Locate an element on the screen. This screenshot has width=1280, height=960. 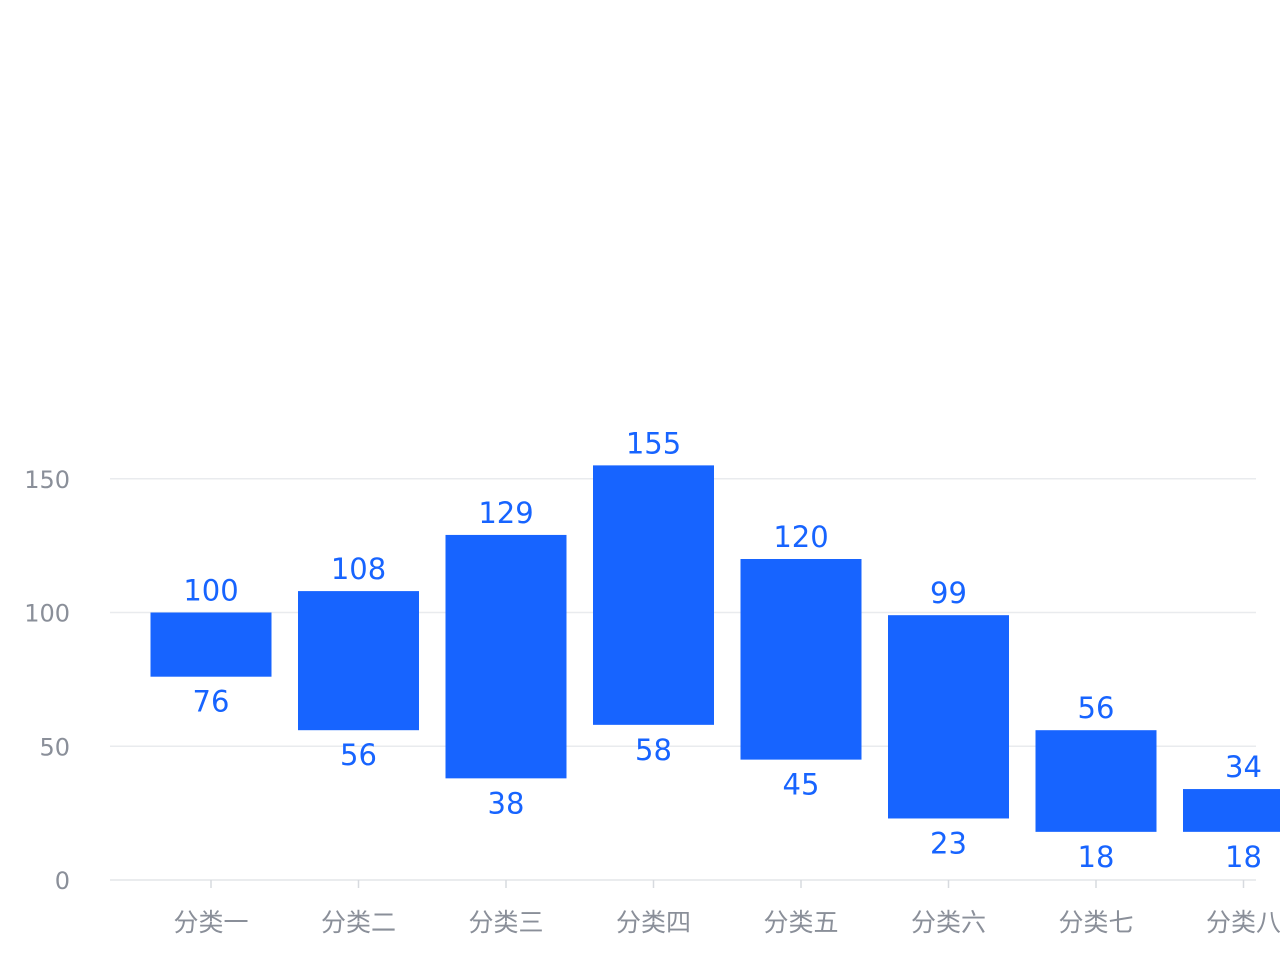
y-tick-label-50: 50 is located at coordinates (54, 747).